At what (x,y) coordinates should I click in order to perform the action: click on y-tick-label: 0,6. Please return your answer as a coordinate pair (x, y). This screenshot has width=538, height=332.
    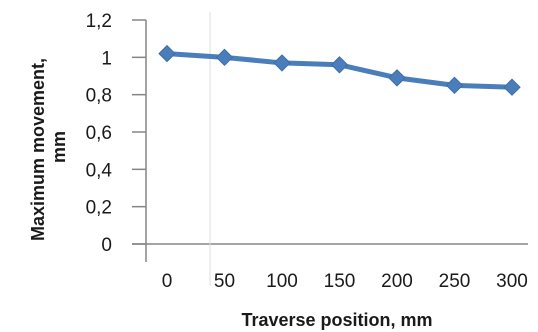
    Looking at the image, I should click on (99, 133).